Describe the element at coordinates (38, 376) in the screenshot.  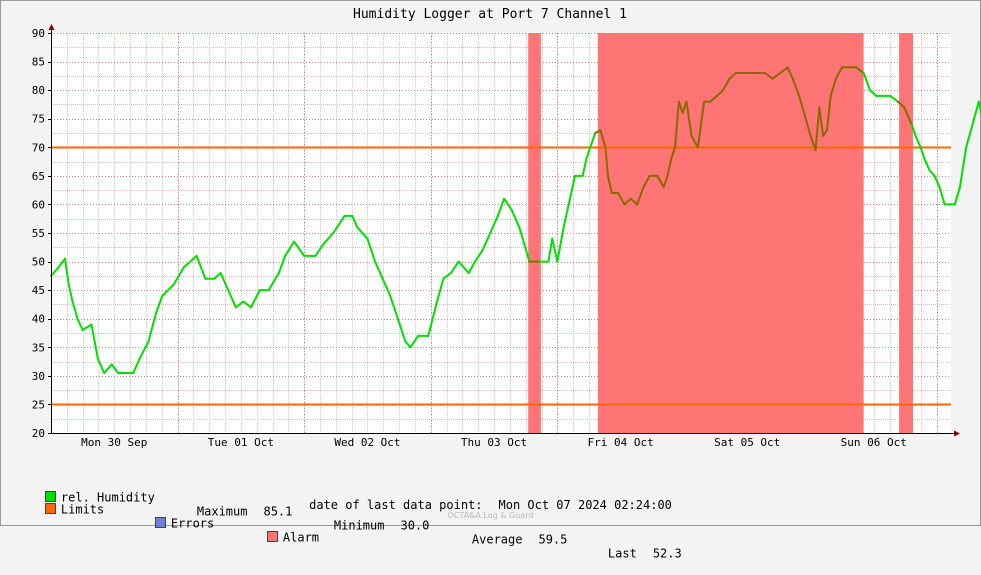
I see `y-tick-label: 30` at that location.